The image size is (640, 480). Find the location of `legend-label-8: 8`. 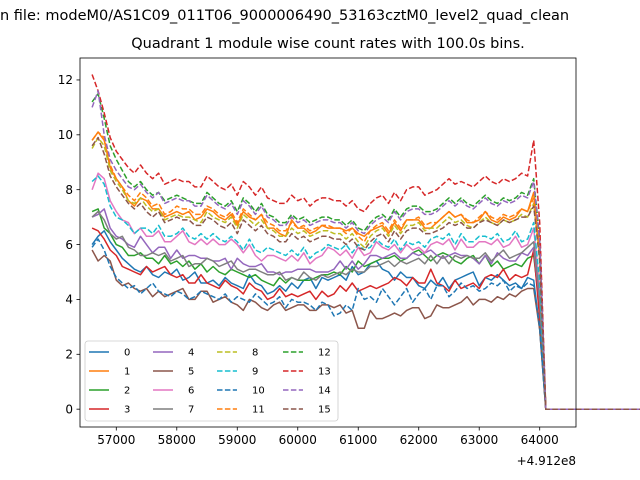

legend-label-8: 8 is located at coordinates (255, 353).